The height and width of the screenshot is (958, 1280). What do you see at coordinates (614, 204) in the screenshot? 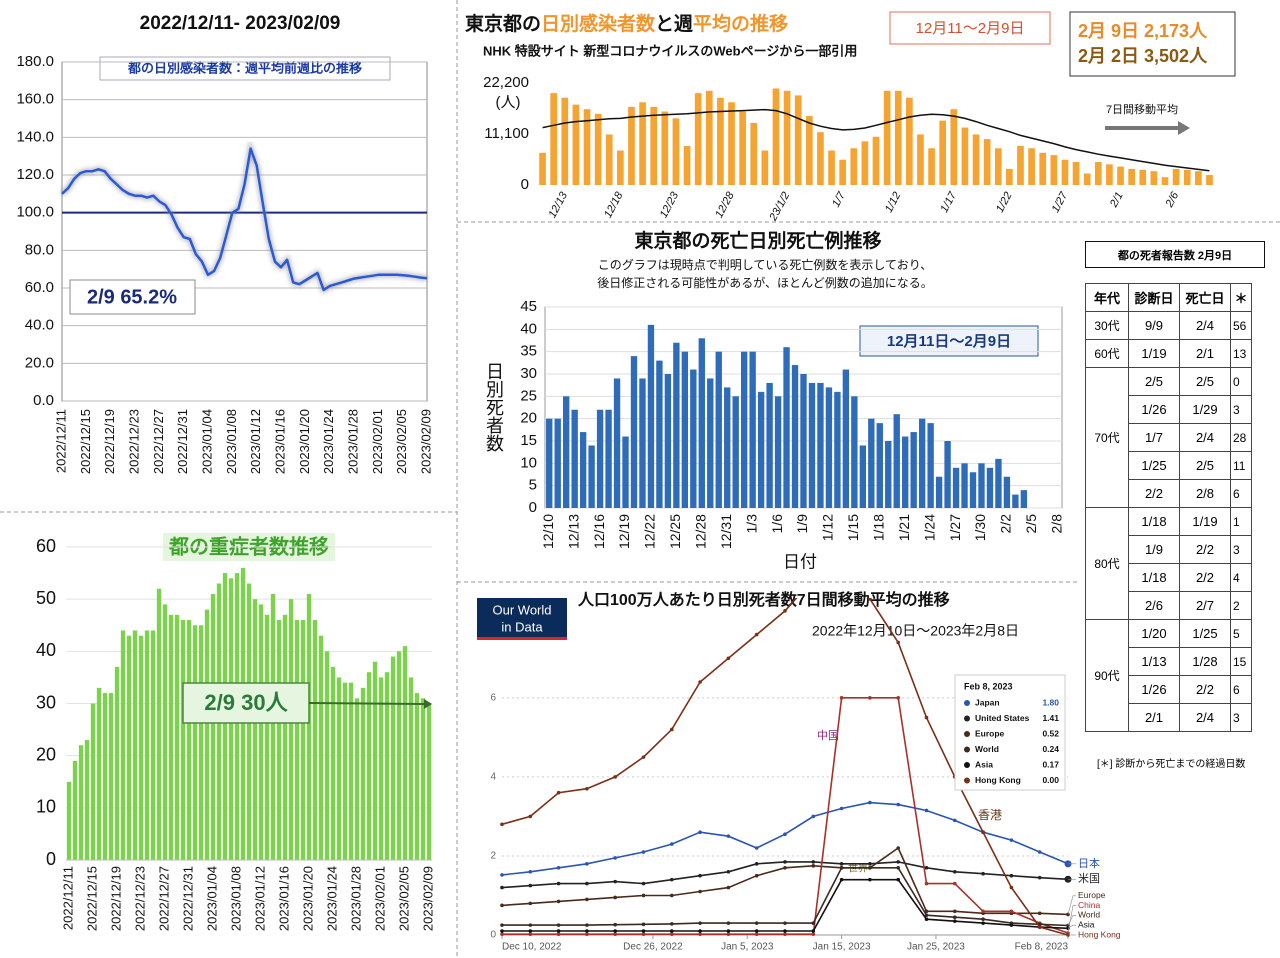
I see `x-tick-label: 12/18` at bounding box center [614, 204].